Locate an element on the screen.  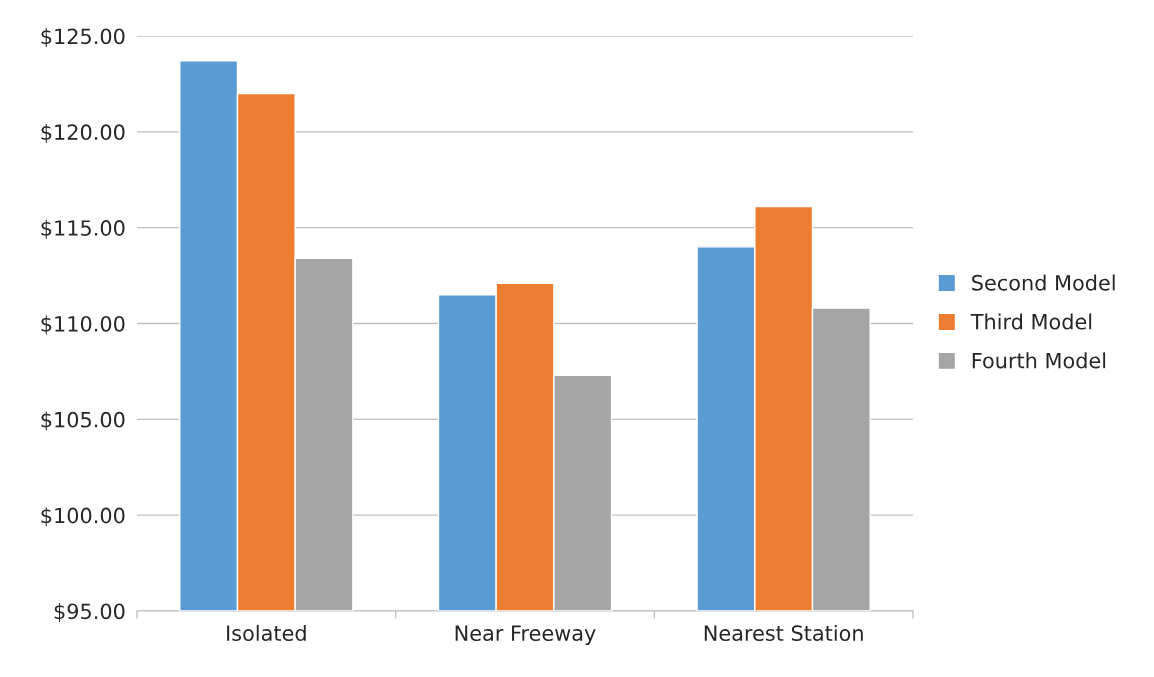
y-tick-label: $125.00 is located at coordinates (83, 37).